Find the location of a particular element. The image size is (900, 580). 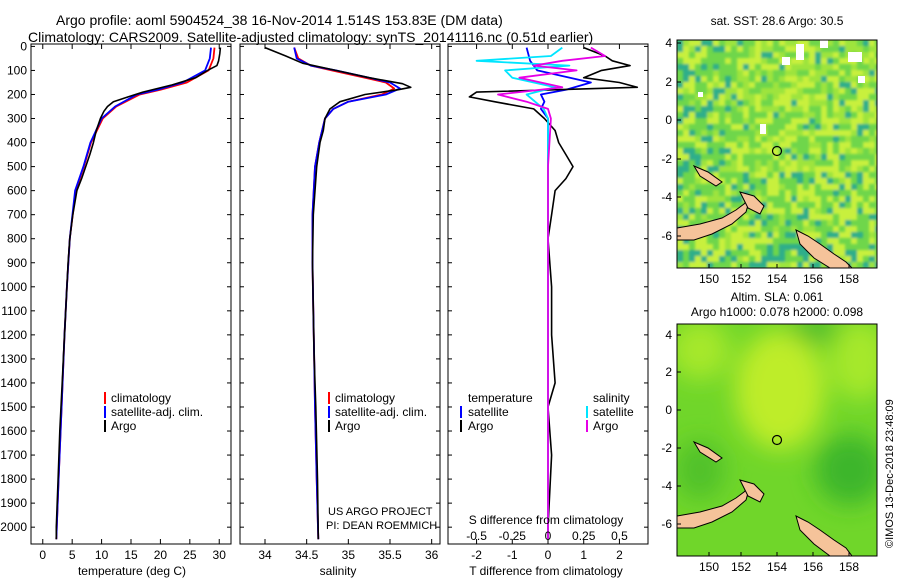

sla-land is located at coordinates (765, 498).